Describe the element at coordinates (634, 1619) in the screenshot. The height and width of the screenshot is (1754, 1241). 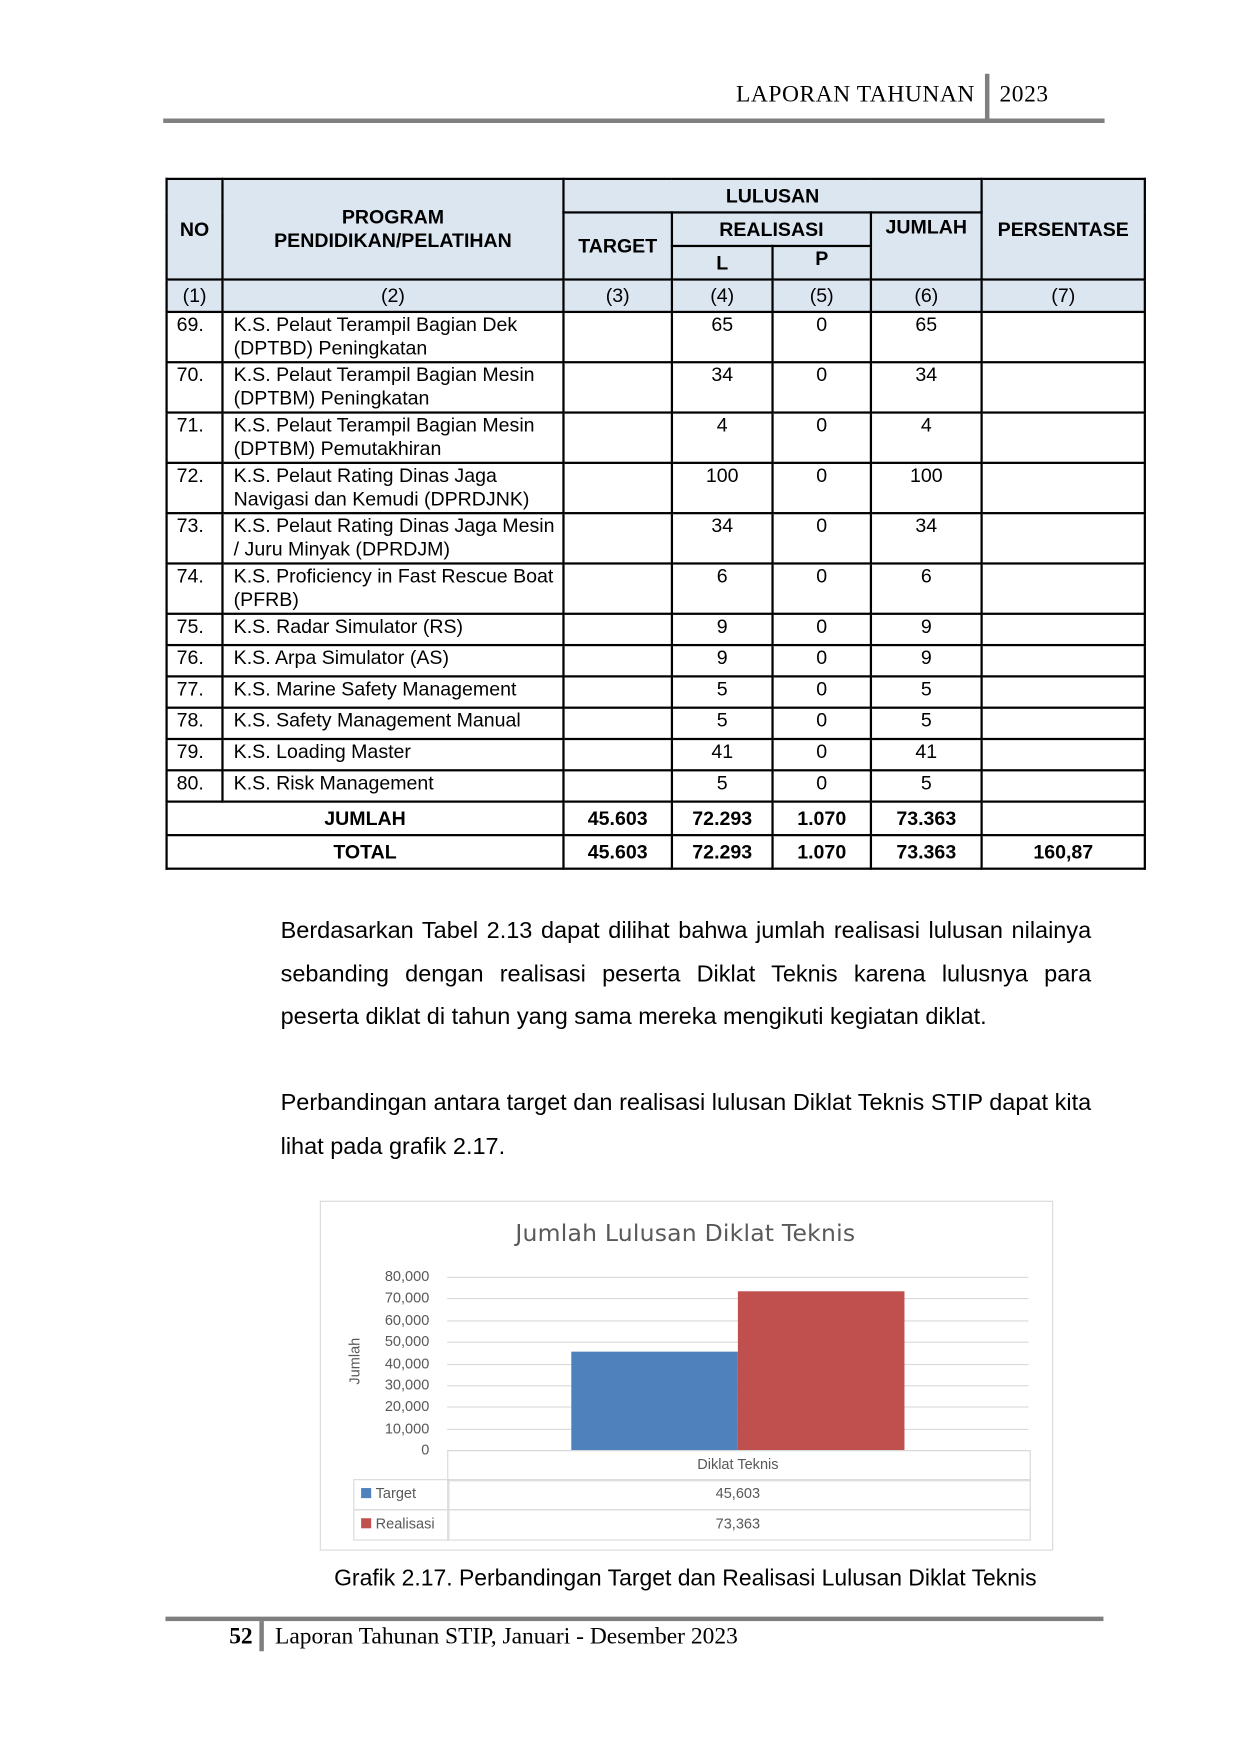
I see `footer-rule` at that location.